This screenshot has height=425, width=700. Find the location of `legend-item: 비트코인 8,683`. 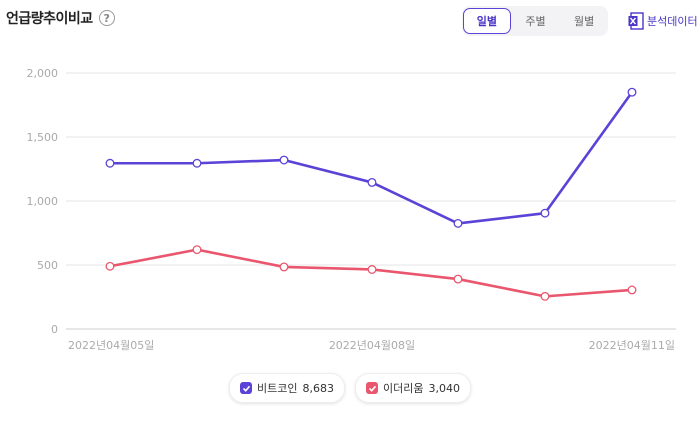

legend-item: 비트코인 8,683 is located at coordinates (287, 388).